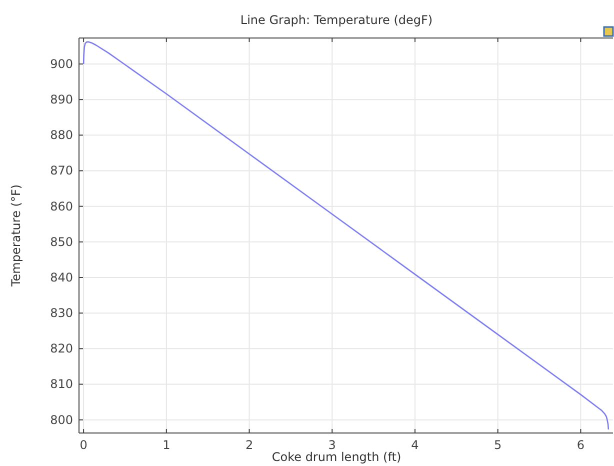  Describe the element at coordinates (166, 445) in the screenshot. I see `x-tick-label: 1` at that location.